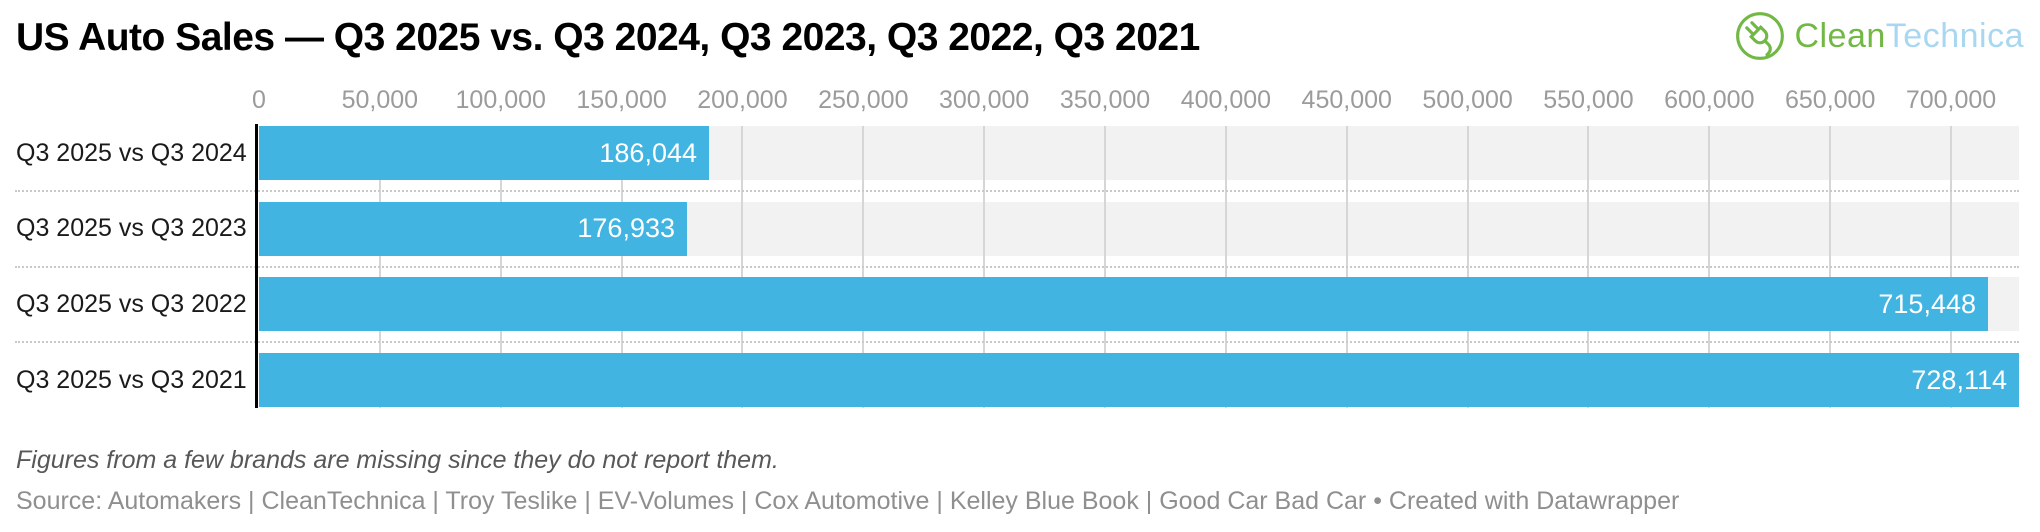  Describe the element at coordinates (1954, 35) in the screenshot. I see `logo-text-technica: Technica` at that location.